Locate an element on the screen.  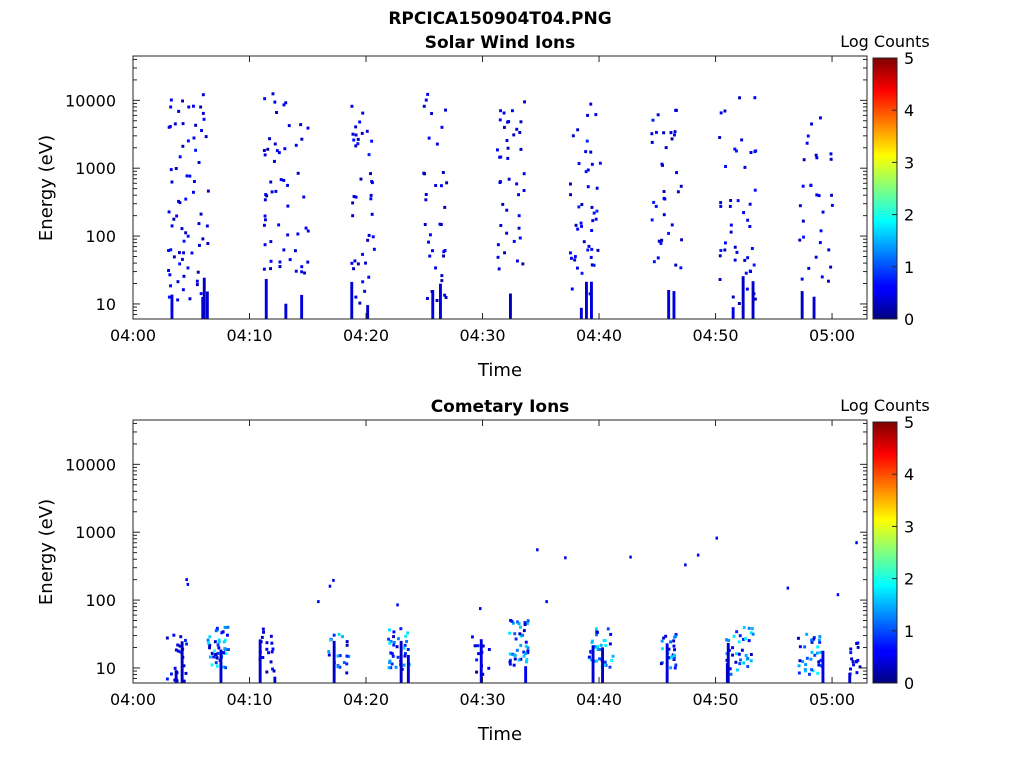
x-tick-label: 04:10 is located at coordinates (249, 335).